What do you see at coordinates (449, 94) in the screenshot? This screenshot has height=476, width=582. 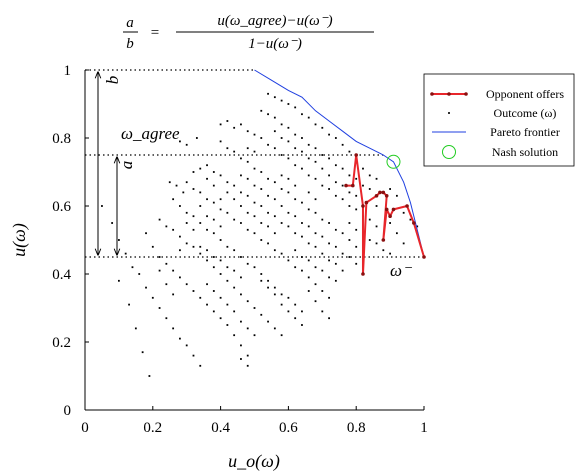 I see `legend-swatch-marker` at bounding box center [449, 94].